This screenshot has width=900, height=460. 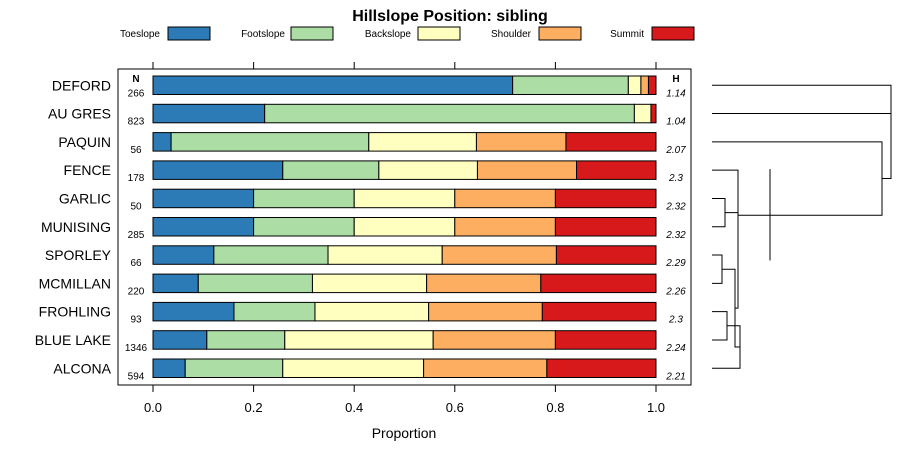 I want to click on h-value: 2.3, so click(x=675, y=320).